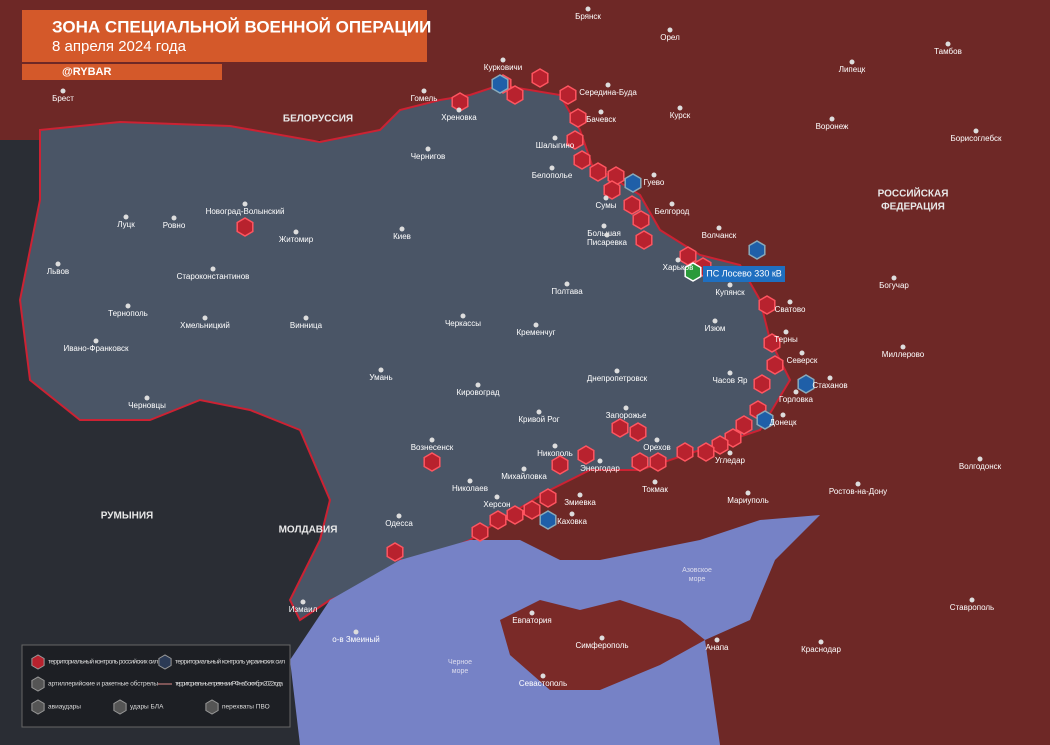 This screenshot has height=745, width=1050. I want to click on city-label: Воронеж, so click(832, 126).